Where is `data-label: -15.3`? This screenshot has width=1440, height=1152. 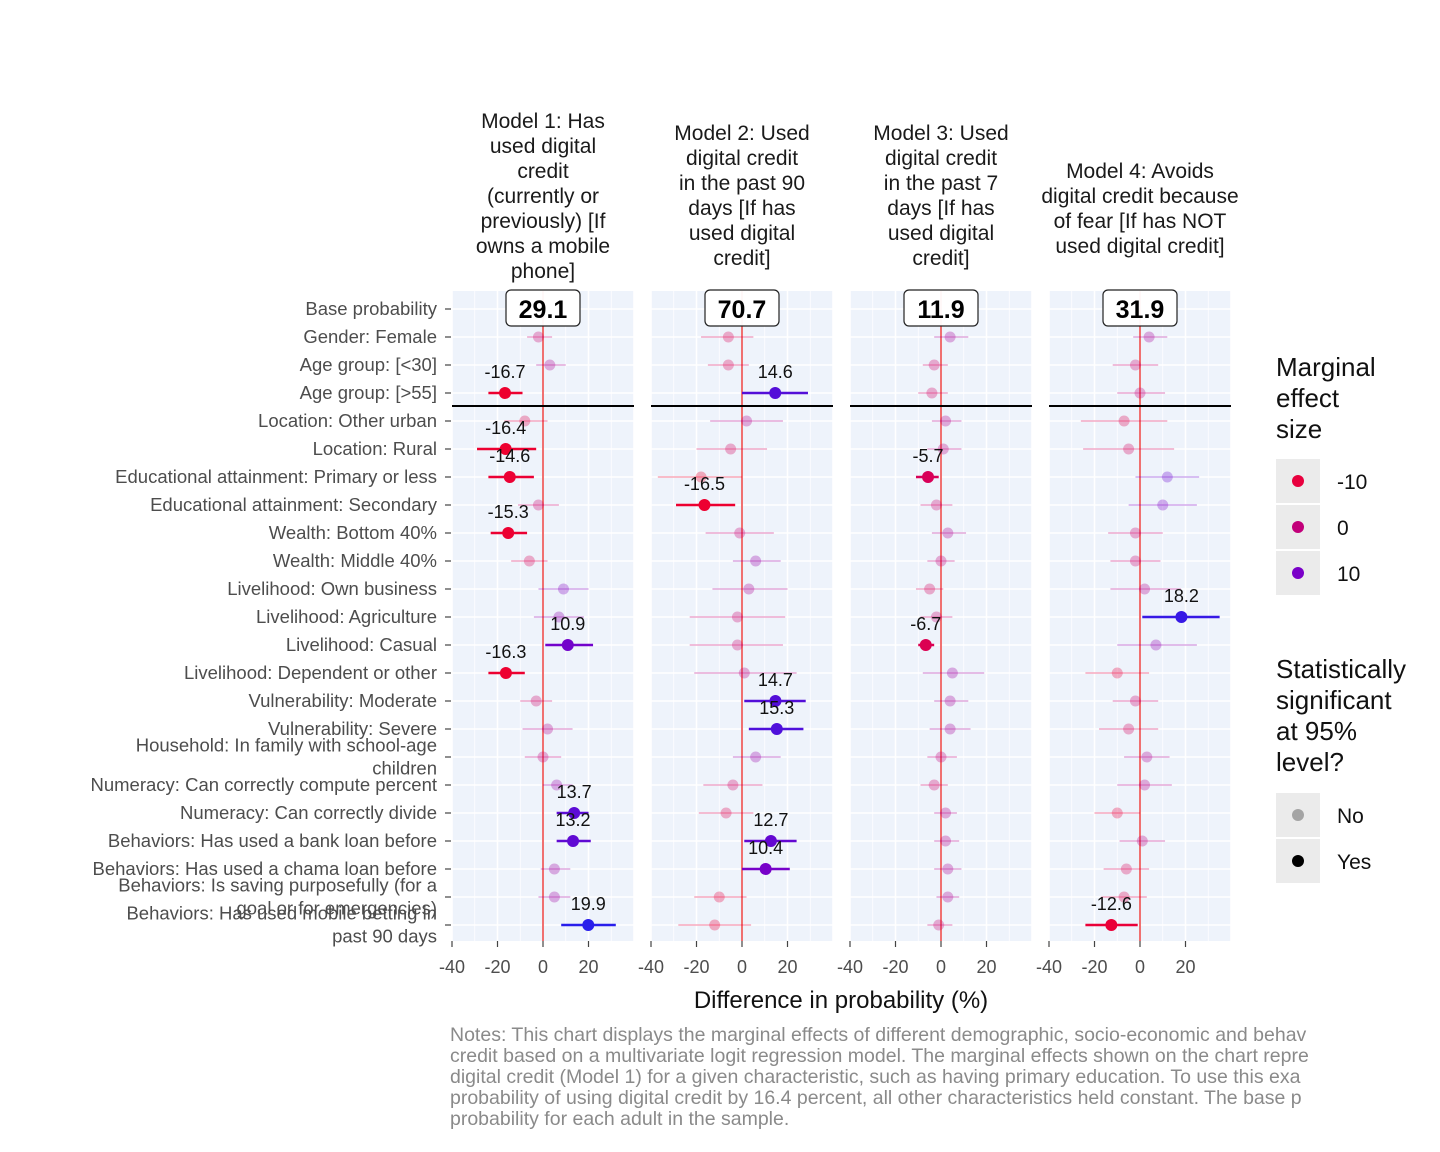 data-label: -15.3 is located at coordinates (508, 512).